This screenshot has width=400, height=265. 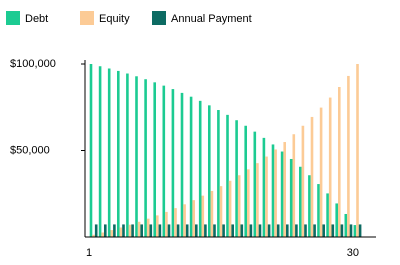 What do you see at coordinates (353, 253) in the screenshot?
I see `x-tick-label: 30` at bounding box center [353, 253].